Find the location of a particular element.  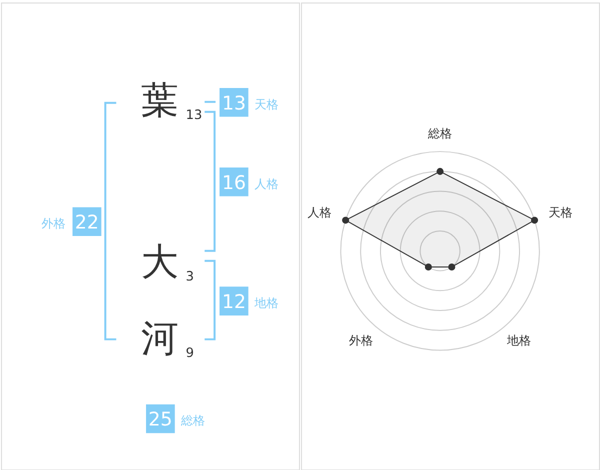

text: 大 is located at coordinates (159, 262).